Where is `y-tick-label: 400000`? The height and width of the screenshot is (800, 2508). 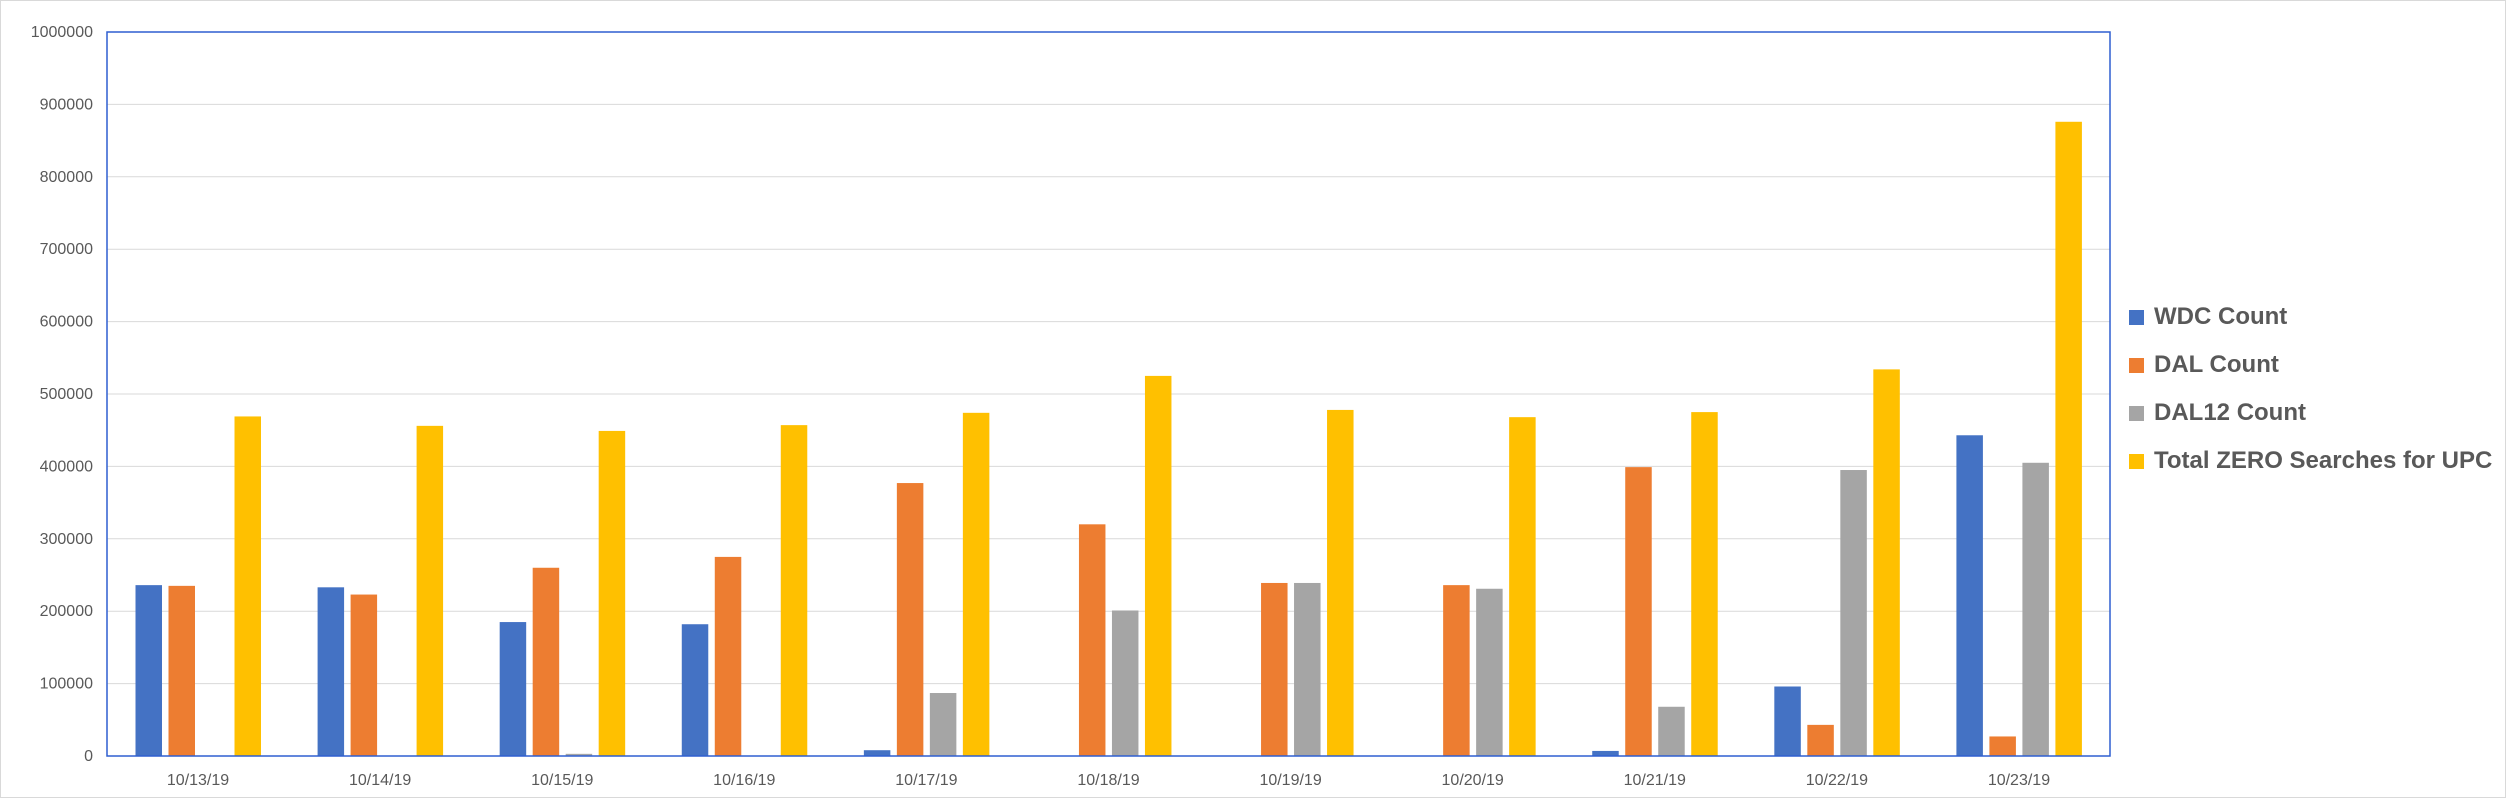 y-tick-label: 400000 is located at coordinates (66, 466).